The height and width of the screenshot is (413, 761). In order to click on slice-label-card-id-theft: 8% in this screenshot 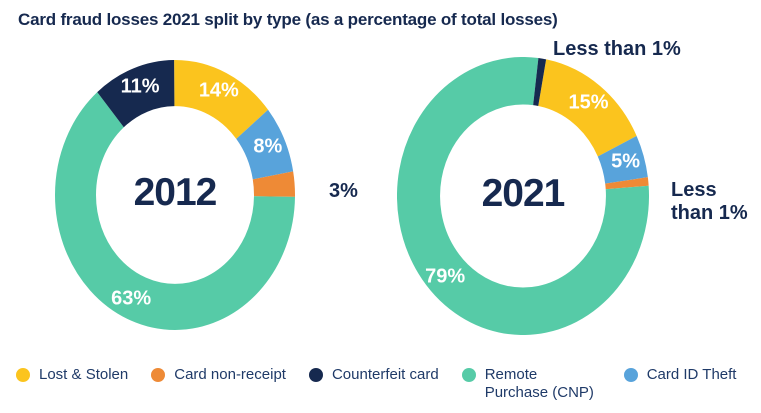, I will do `click(268, 146)`.